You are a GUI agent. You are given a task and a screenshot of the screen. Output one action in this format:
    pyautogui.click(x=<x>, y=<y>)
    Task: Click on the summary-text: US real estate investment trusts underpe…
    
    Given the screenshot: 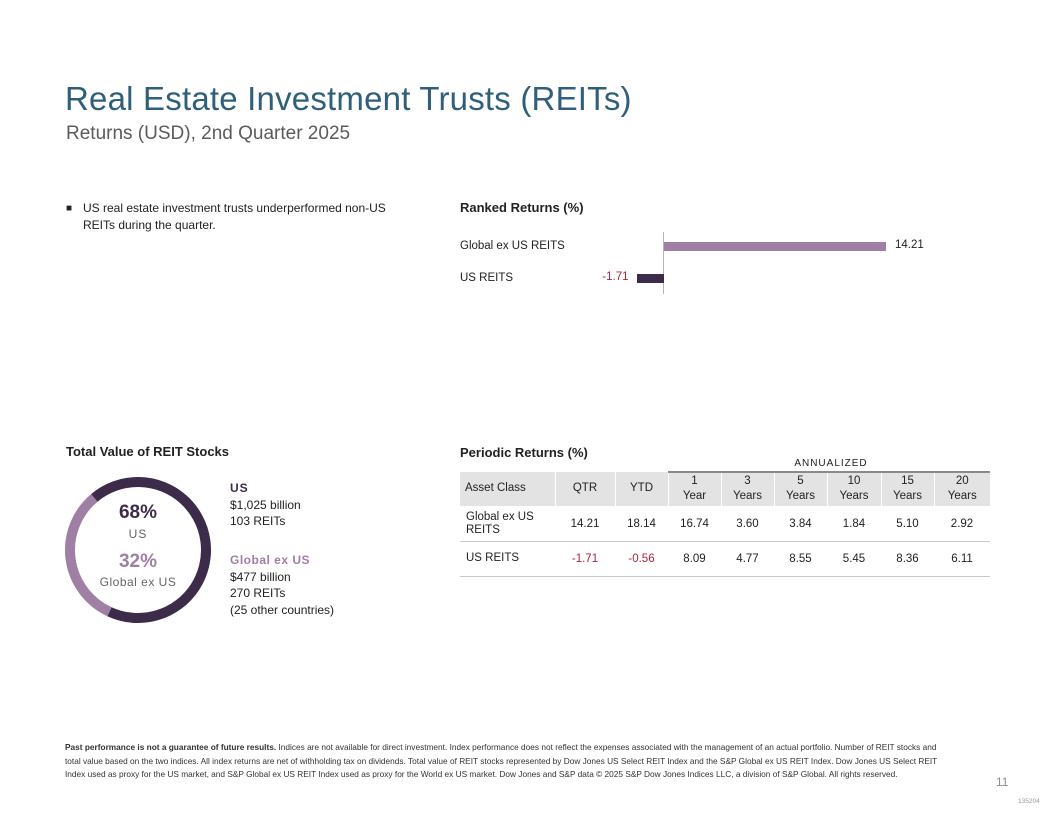 What is the action you would take?
    pyautogui.click(x=234, y=216)
    